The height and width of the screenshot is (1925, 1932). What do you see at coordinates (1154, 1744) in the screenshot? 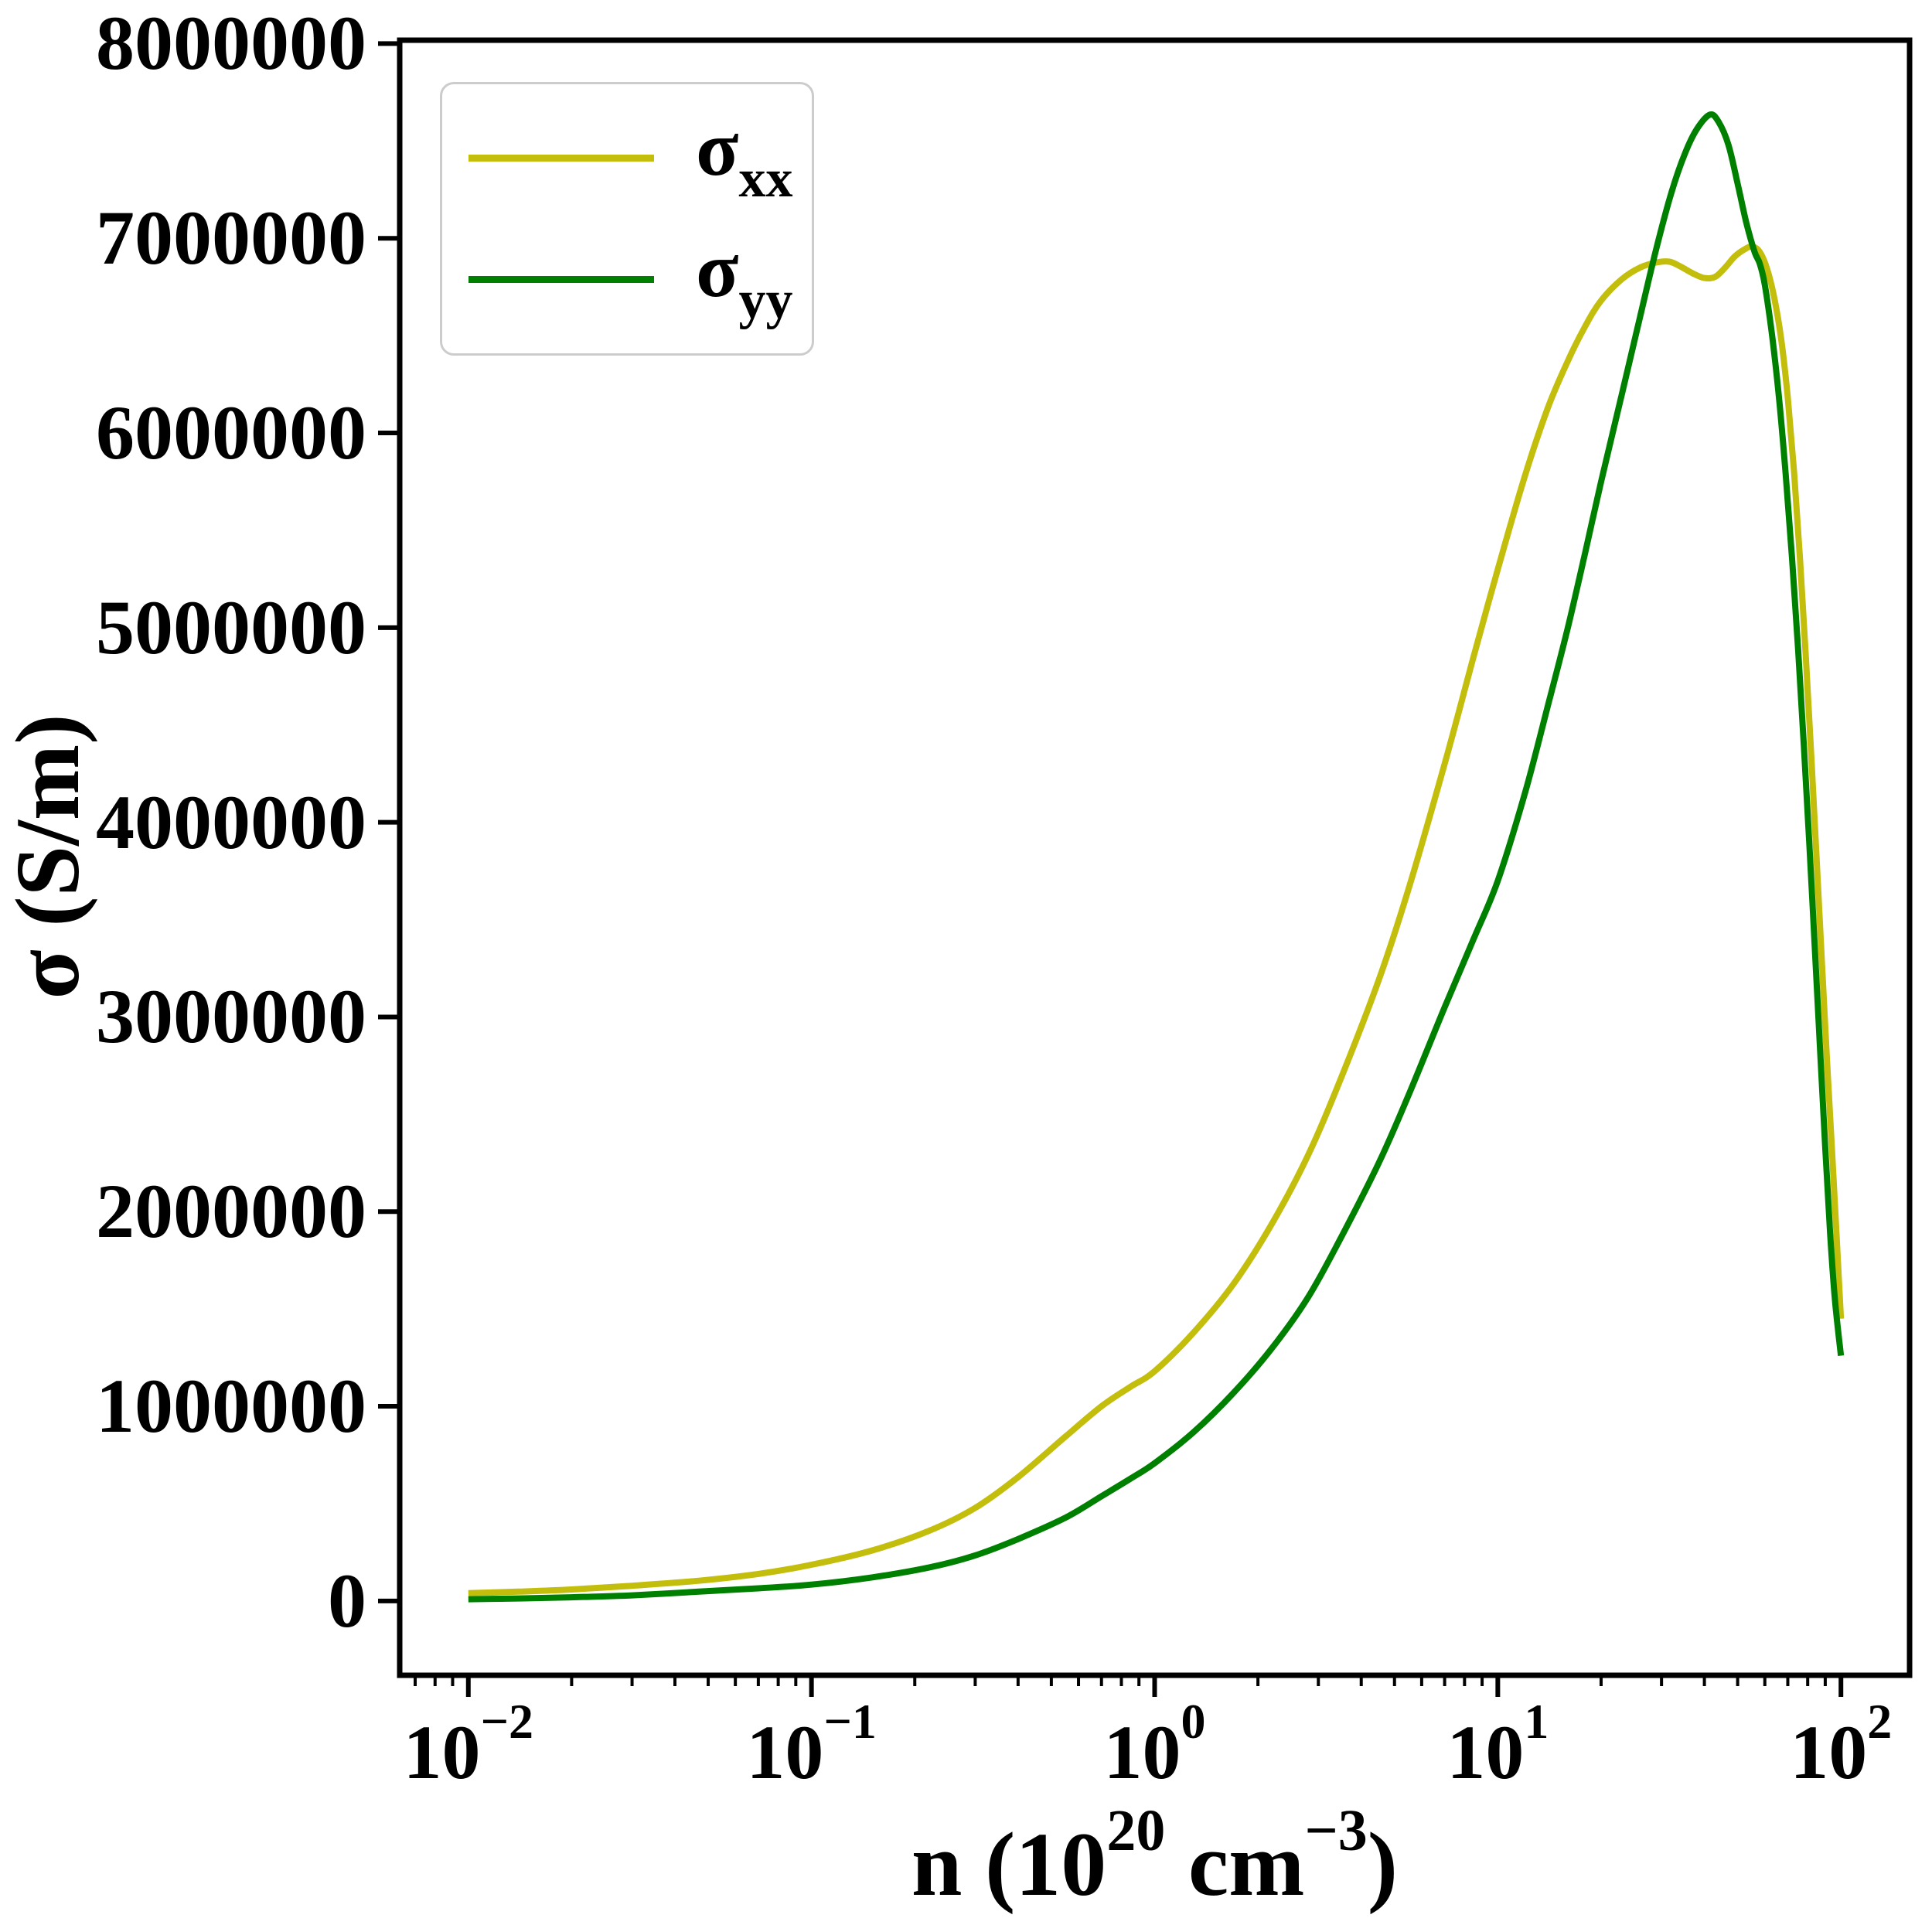
I see `x-tick-label-10e0: 10⁰` at bounding box center [1154, 1744].